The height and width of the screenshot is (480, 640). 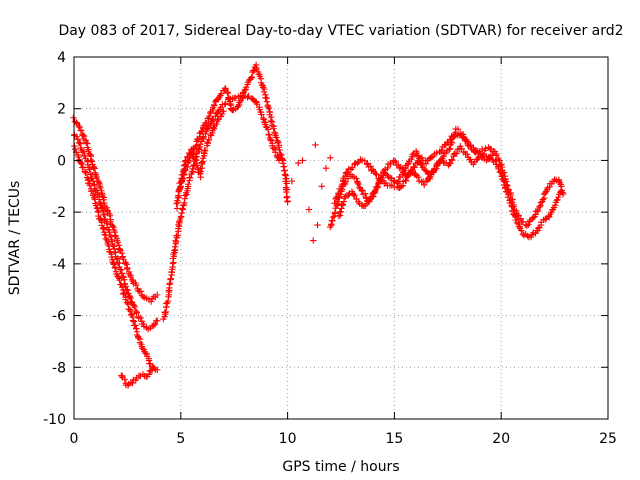 What do you see at coordinates (59, 265) in the screenshot?
I see `y-tick-label: -4` at bounding box center [59, 265].